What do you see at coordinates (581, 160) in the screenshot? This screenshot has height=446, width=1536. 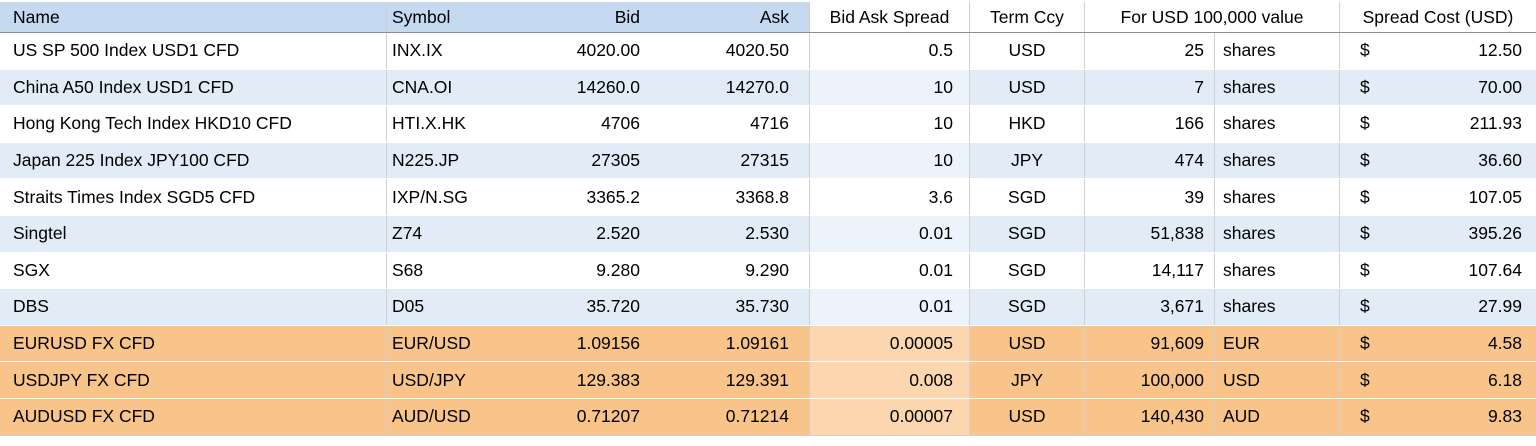 I see `cell-bid: 27305` at bounding box center [581, 160].